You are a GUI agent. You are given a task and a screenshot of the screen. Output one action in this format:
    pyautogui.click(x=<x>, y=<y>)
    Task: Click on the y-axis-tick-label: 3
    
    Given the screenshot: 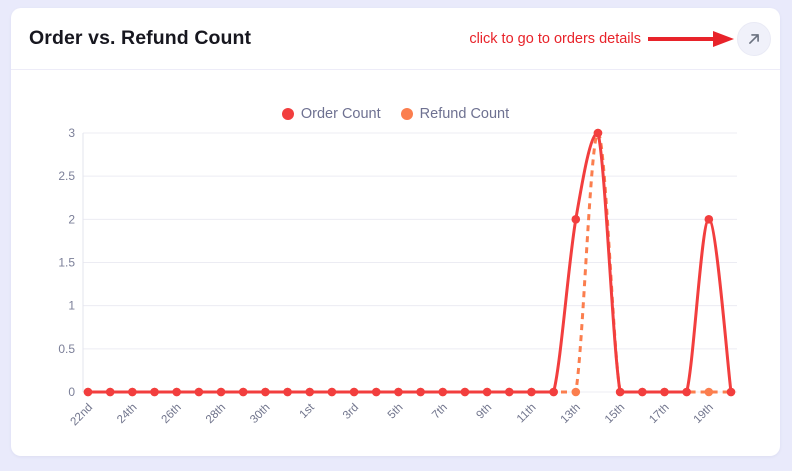 What is the action you would take?
    pyautogui.click(x=71, y=133)
    